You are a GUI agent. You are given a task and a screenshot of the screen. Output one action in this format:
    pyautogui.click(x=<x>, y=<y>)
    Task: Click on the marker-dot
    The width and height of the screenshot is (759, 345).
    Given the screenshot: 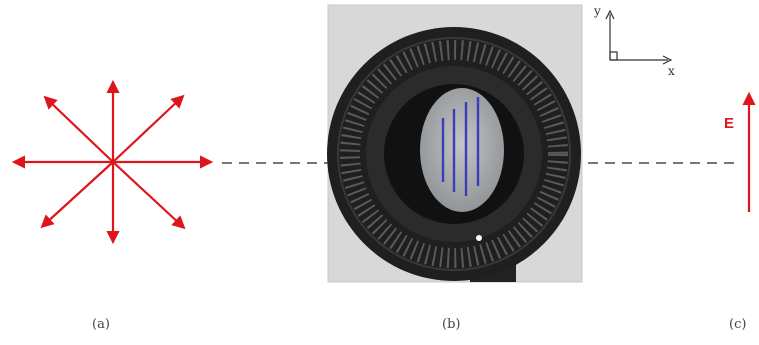 What is the action you would take?
    pyautogui.click(x=479, y=238)
    